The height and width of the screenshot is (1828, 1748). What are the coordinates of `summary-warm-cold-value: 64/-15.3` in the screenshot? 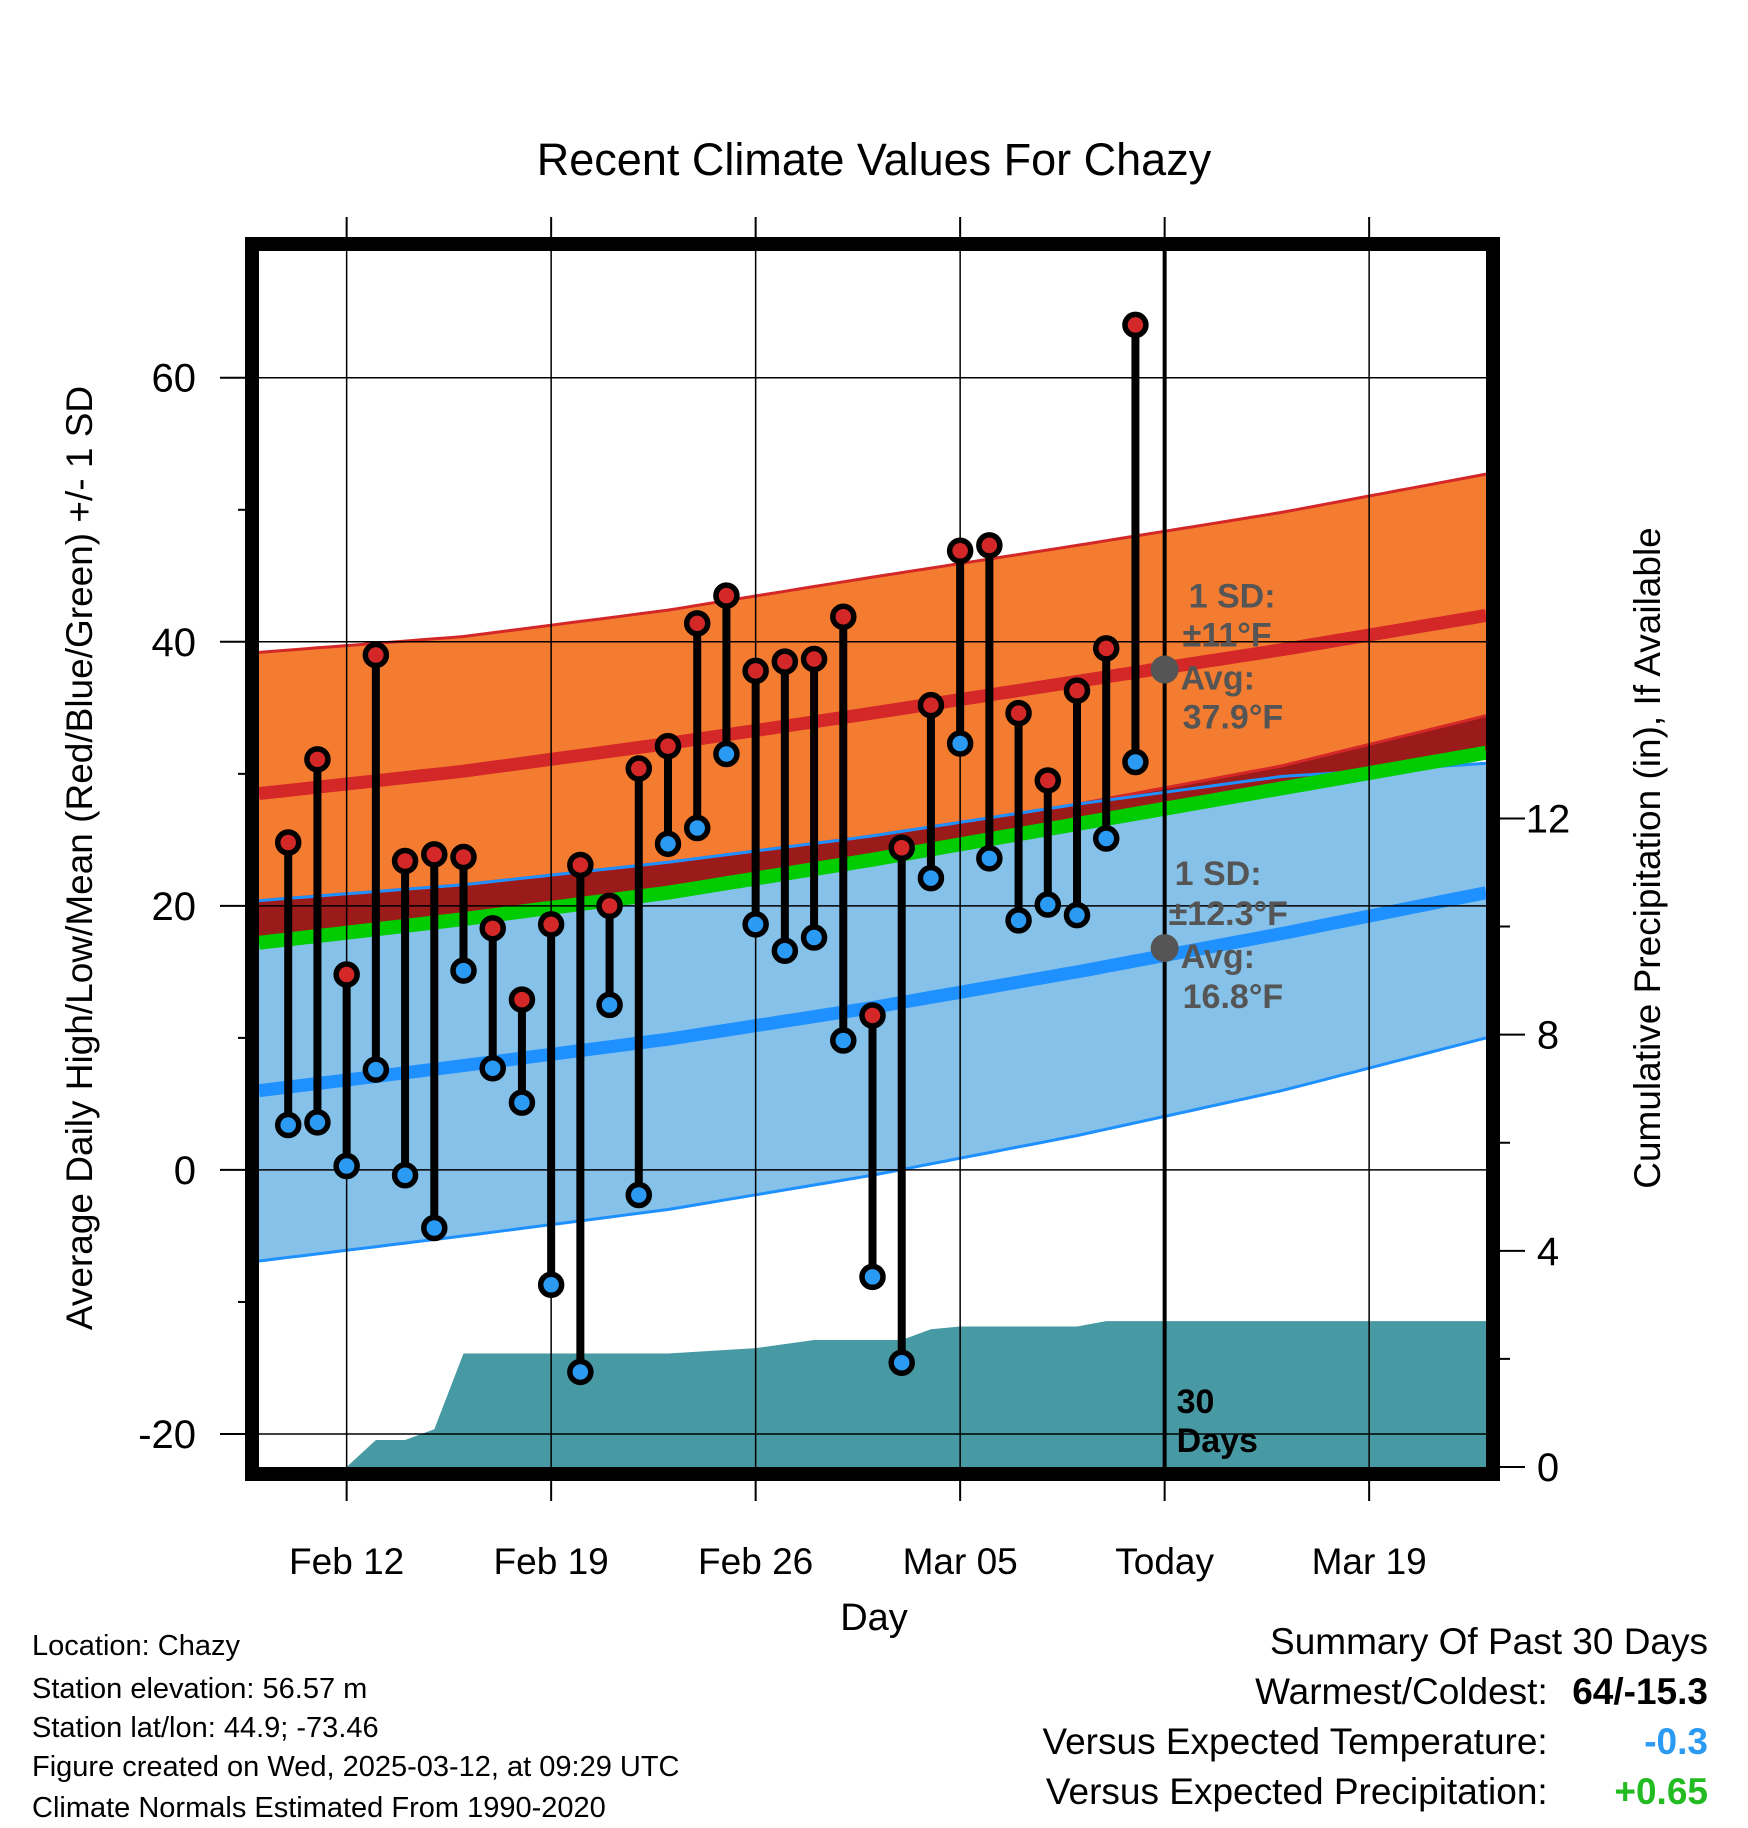 It's located at (1640, 1691).